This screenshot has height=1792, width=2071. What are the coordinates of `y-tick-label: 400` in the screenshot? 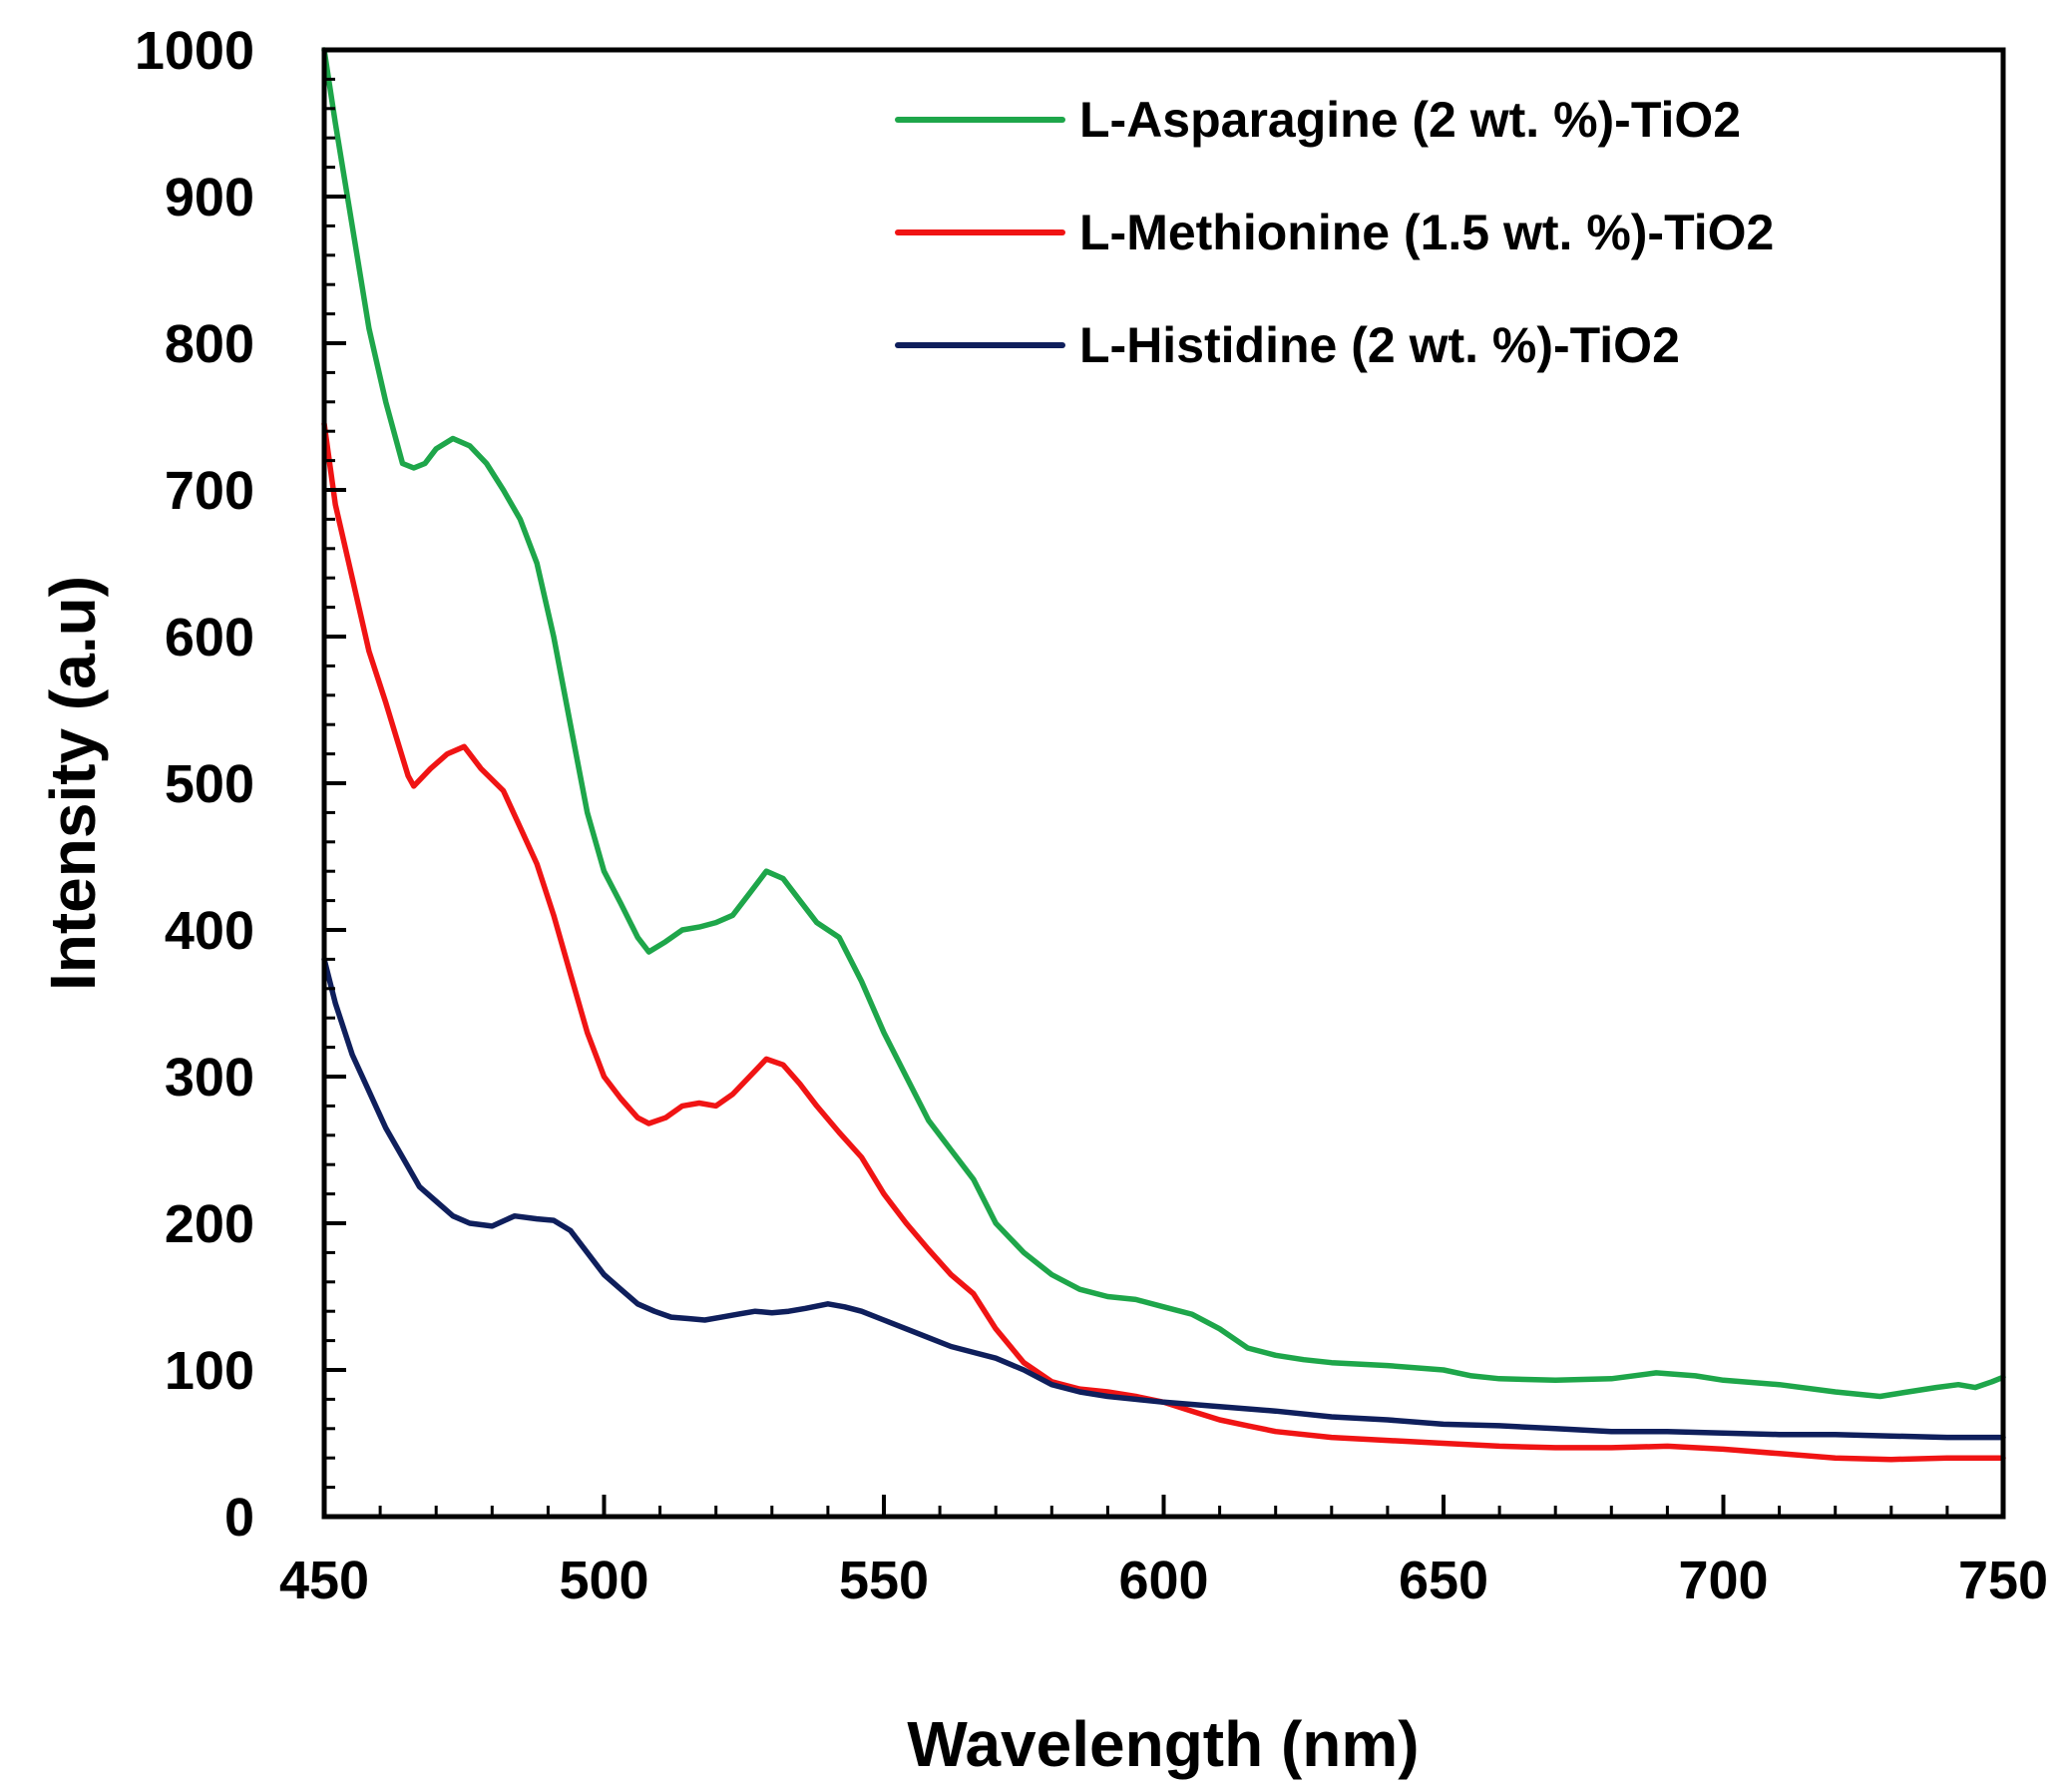 It's located at (209, 931).